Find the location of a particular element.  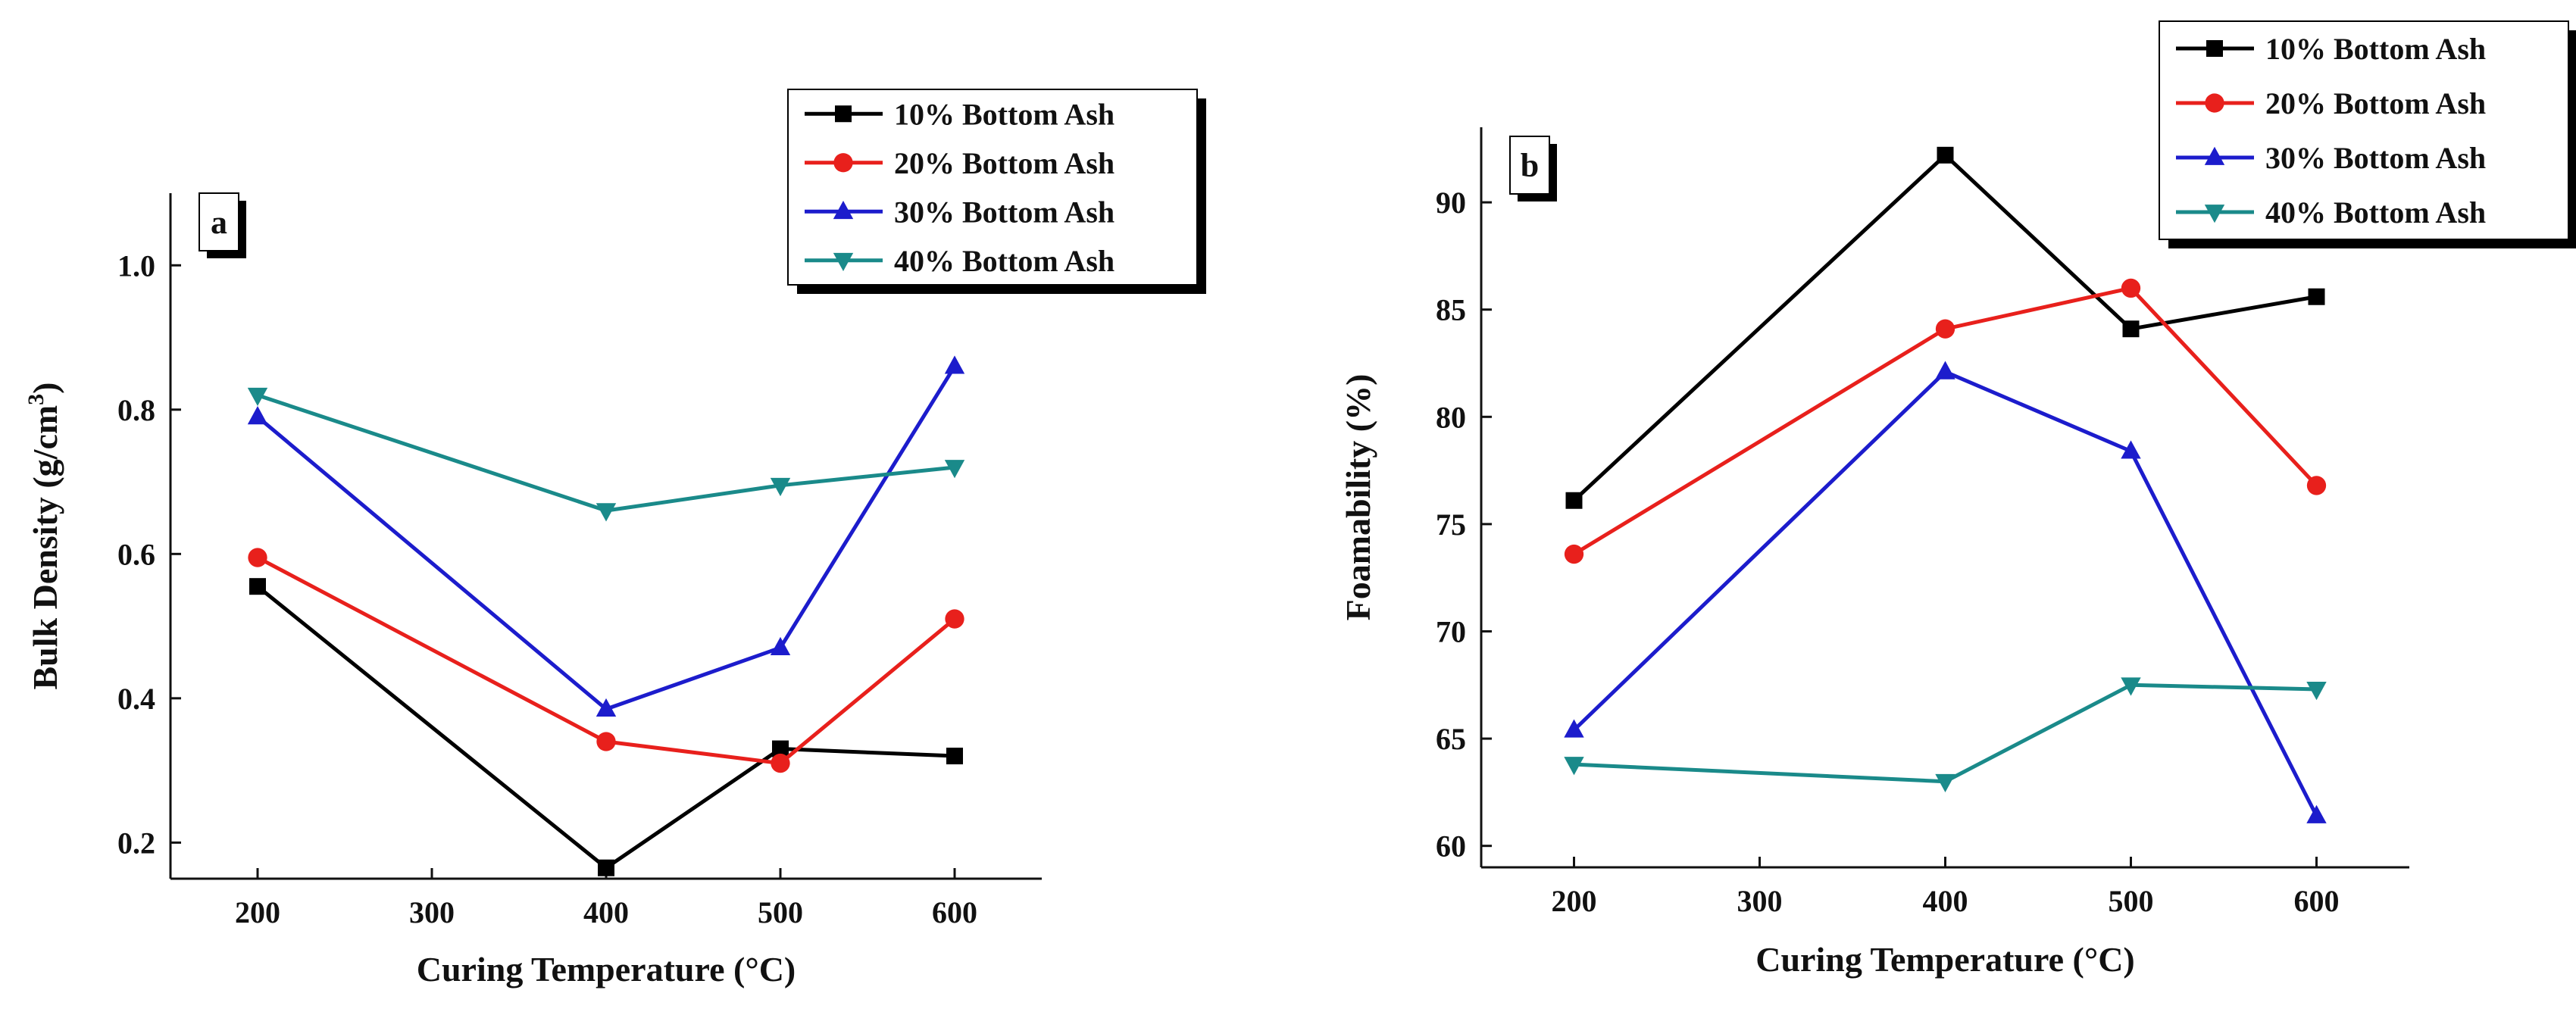

y-tick-label: 0.4 is located at coordinates (136, 699).